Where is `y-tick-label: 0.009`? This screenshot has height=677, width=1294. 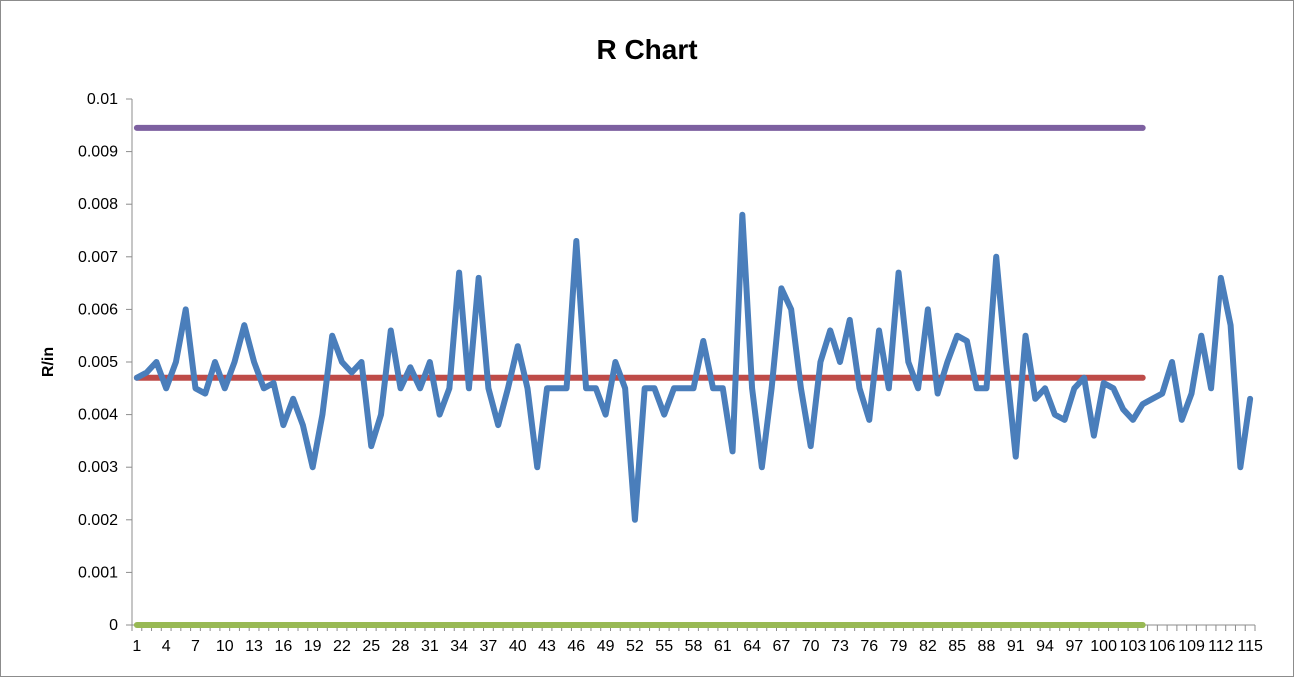 y-tick-label: 0.009 is located at coordinates (98, 152).